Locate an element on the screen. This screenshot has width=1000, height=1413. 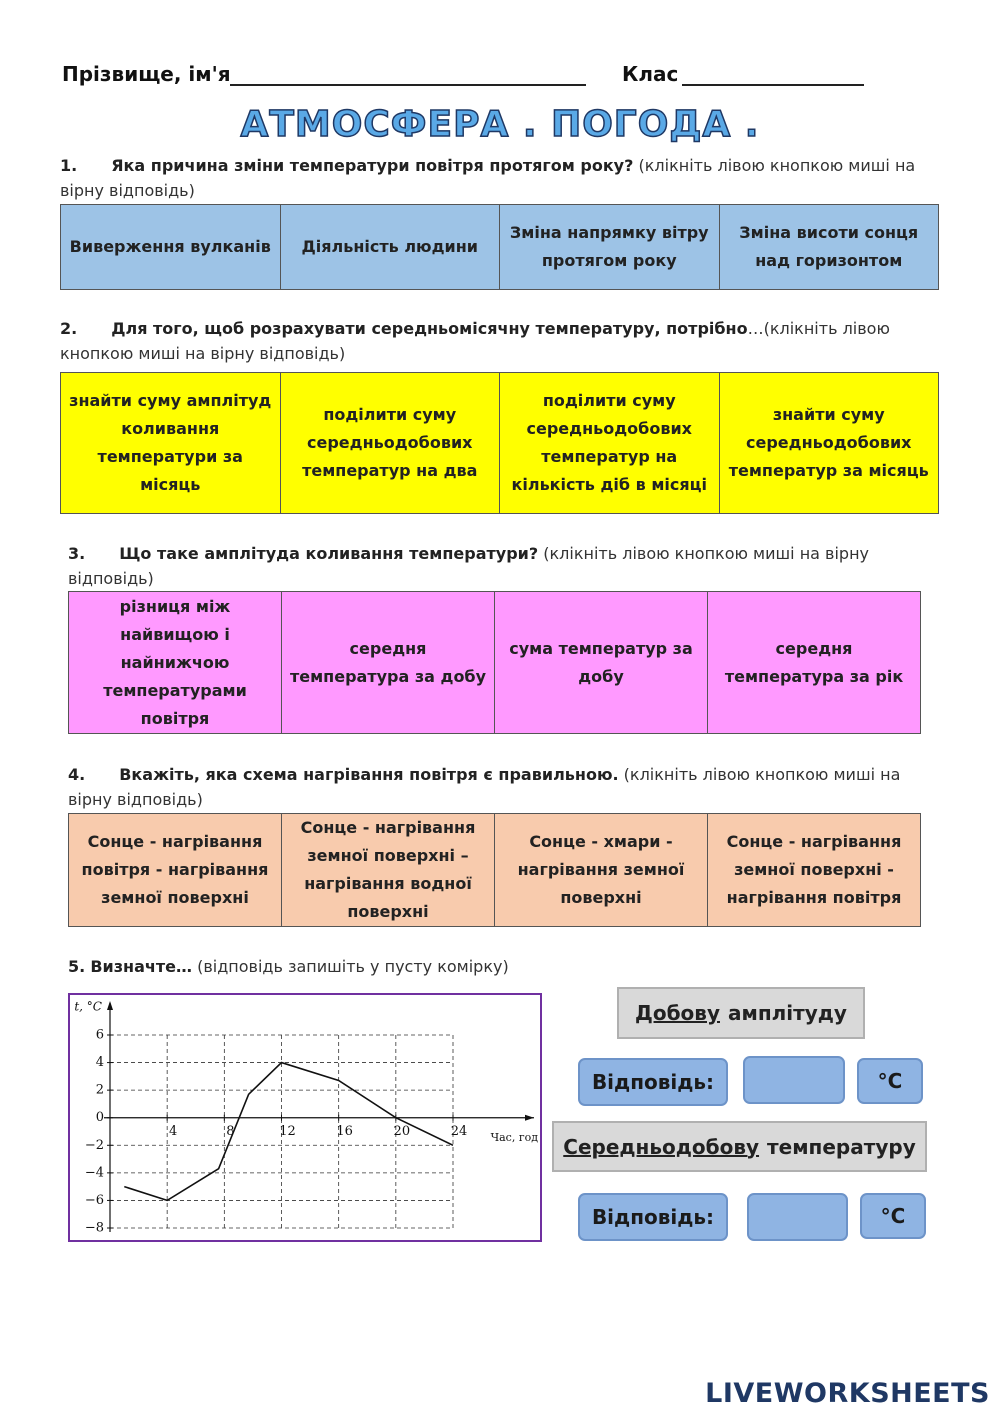
prompt-rest: амплітуду is located at coordinates (787, 1013).